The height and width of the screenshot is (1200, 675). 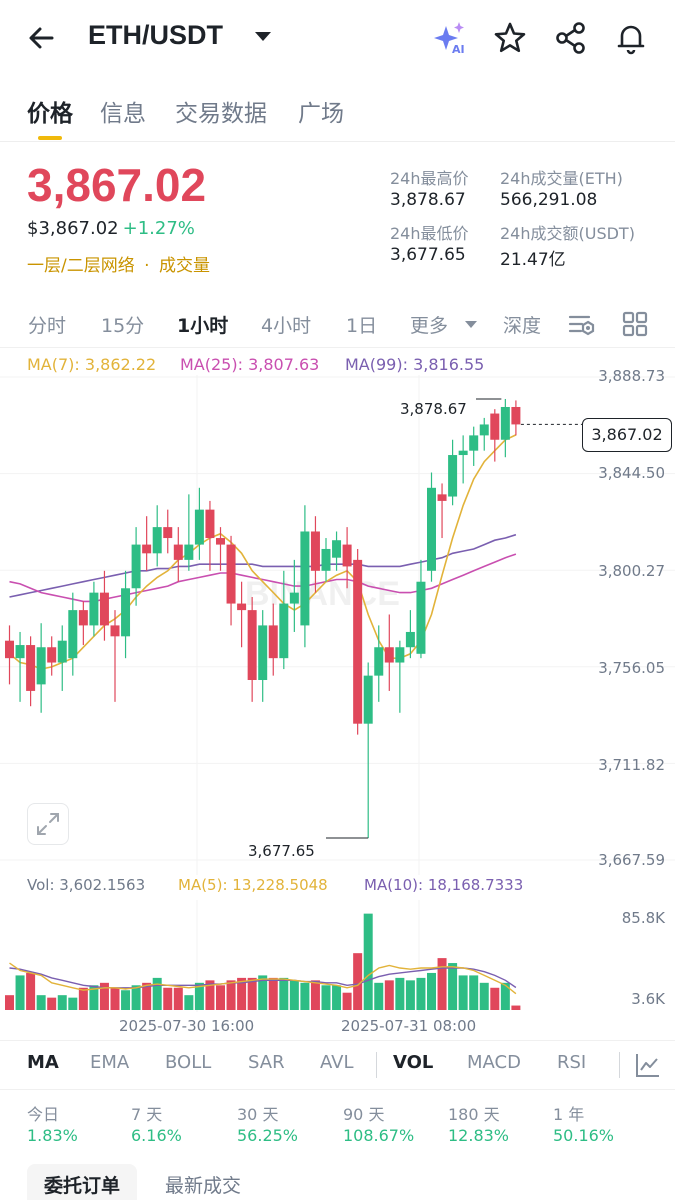 I want to click on depth-button: 深度, so click(x=522, y=326).